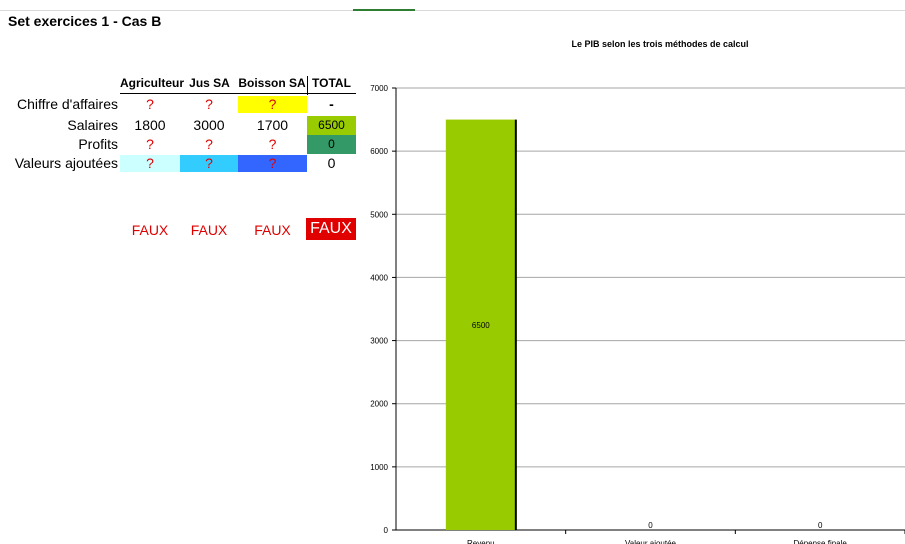 This screenshot has height=544, width=905. I want to click on cell-salaires-total: 6500, so click(331, 125).